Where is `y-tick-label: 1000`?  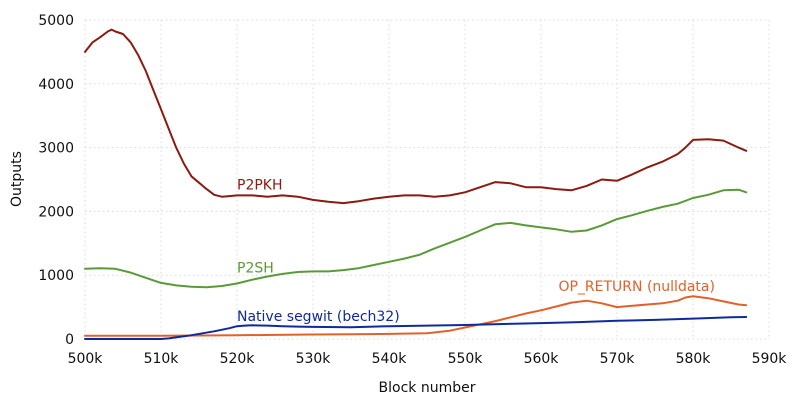
y-tick-label: 1000 is located at coordinates (56, 276).